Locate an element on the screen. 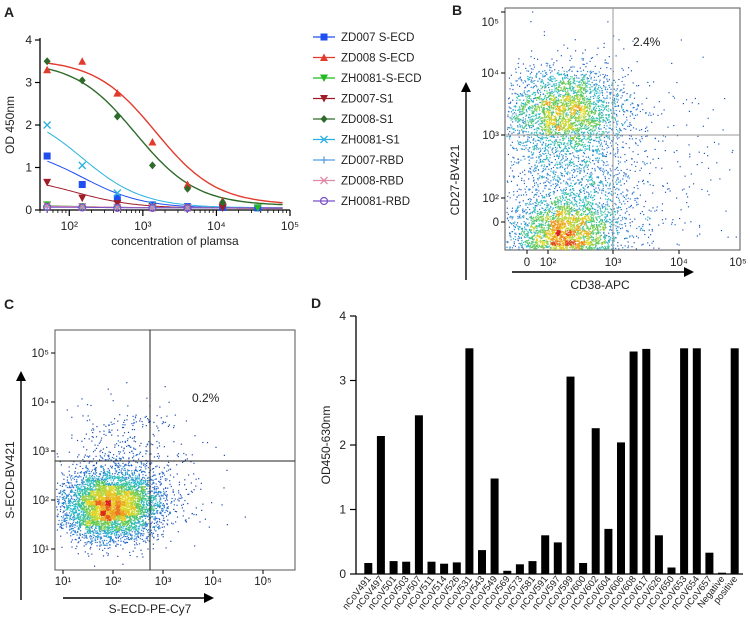 Image resolution: width=750 pixels, height=622 pixels. a-data-point is located at coordinates (47, 125).